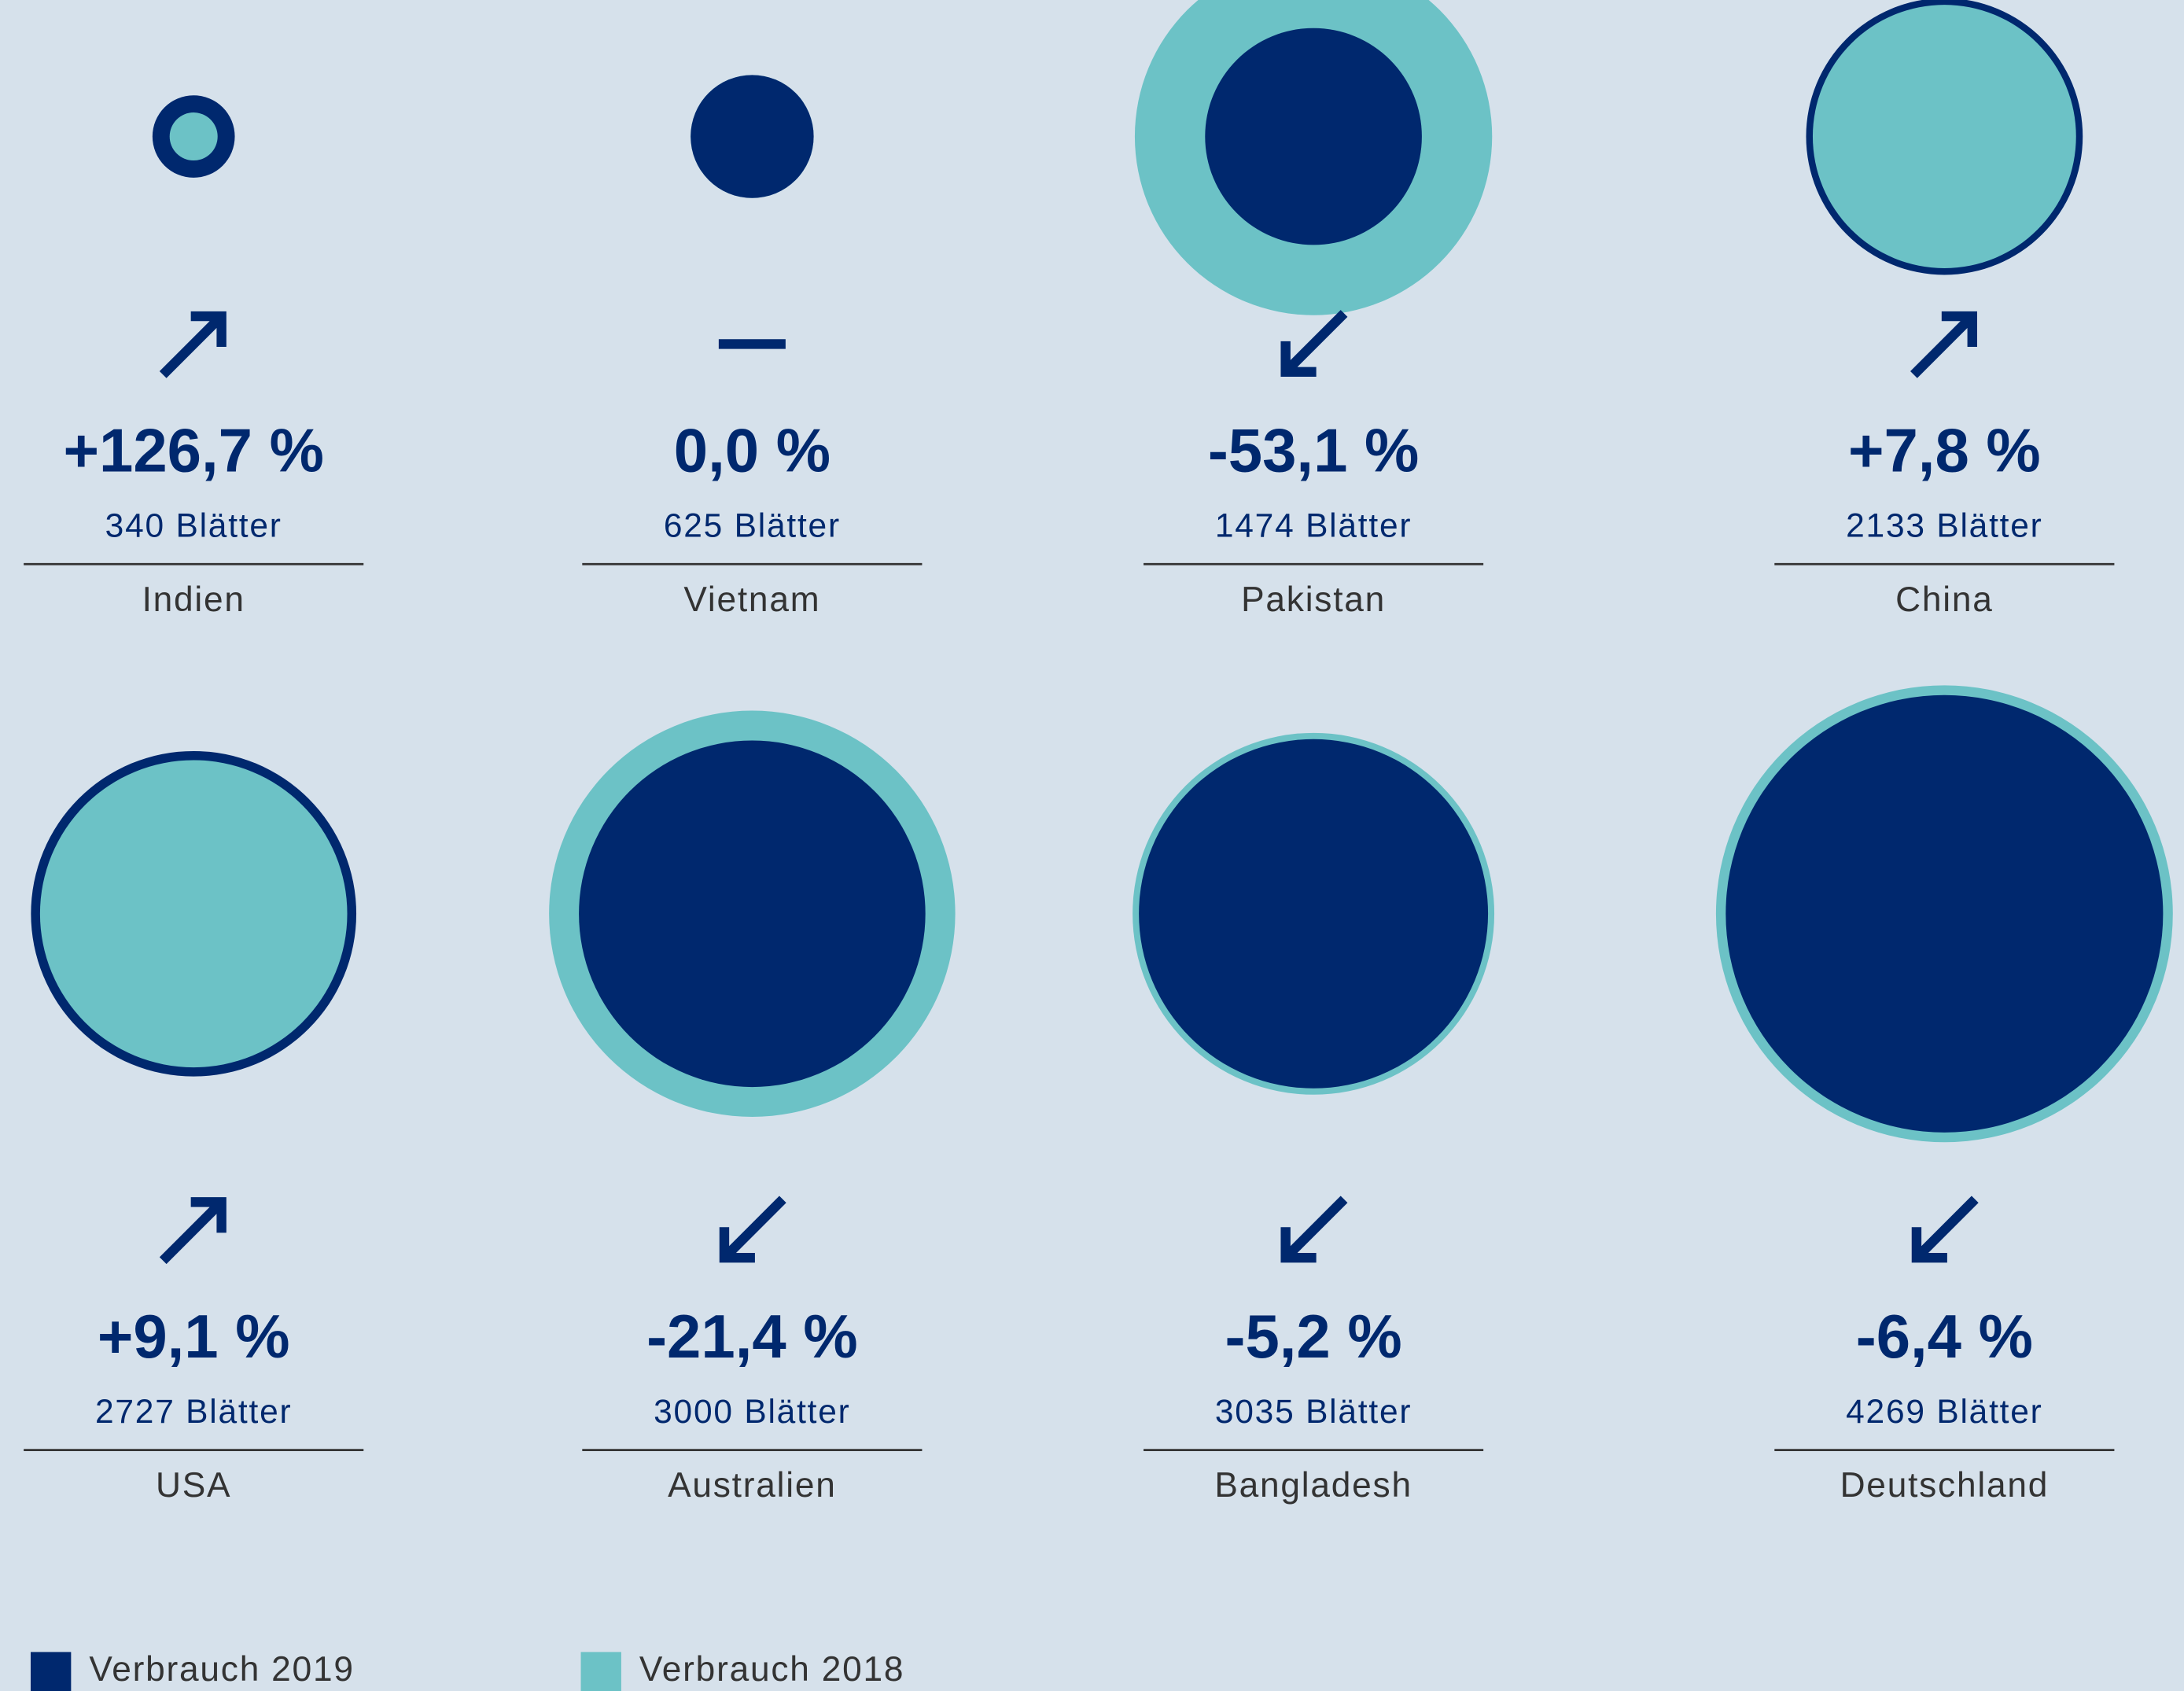 The width and height of the screenshot is (2184, 1691). Describe the element at coordinates (771, 1670) in the screenshot. I see `legend-label: Verbrauch 2018` at that location.